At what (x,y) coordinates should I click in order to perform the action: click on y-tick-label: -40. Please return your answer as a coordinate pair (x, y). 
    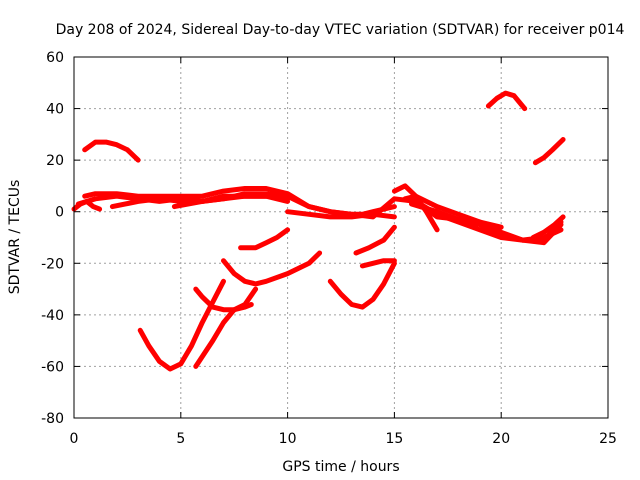
    Looking at the image, I should click on (52, 316).